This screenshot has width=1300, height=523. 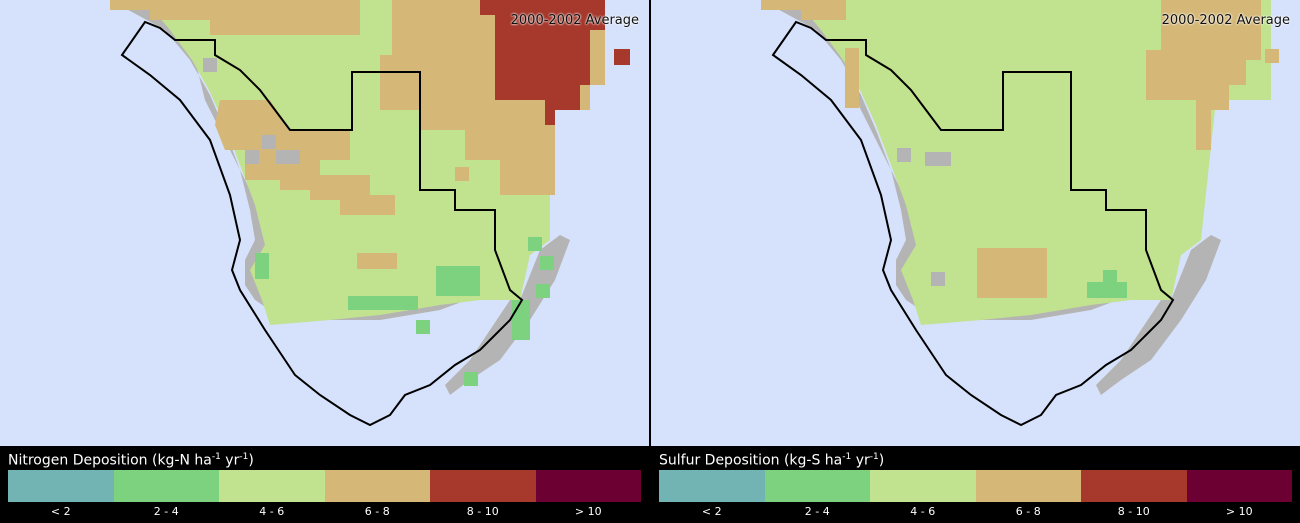 What do you see at coordinates (462, 174) in the screenshot?
I see `land-6-8-patch2` at bounding box center [462, 174].